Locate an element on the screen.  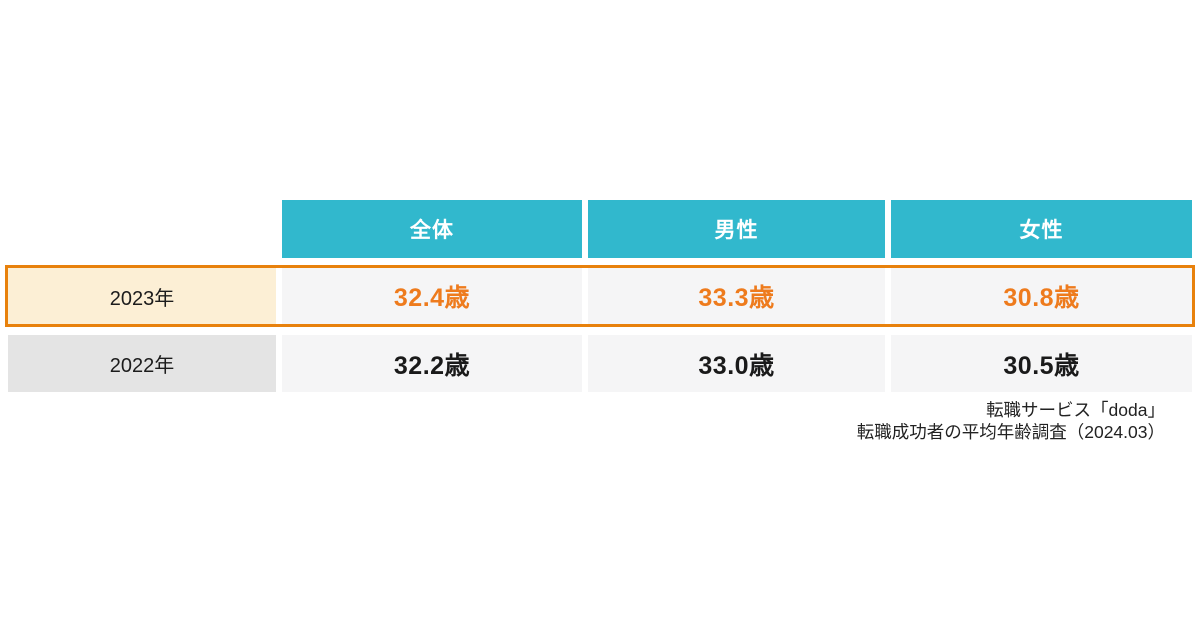
source-line-2: 転職成功者の平均年齢調査（2024.03） is located at coordinates (1010, 432).